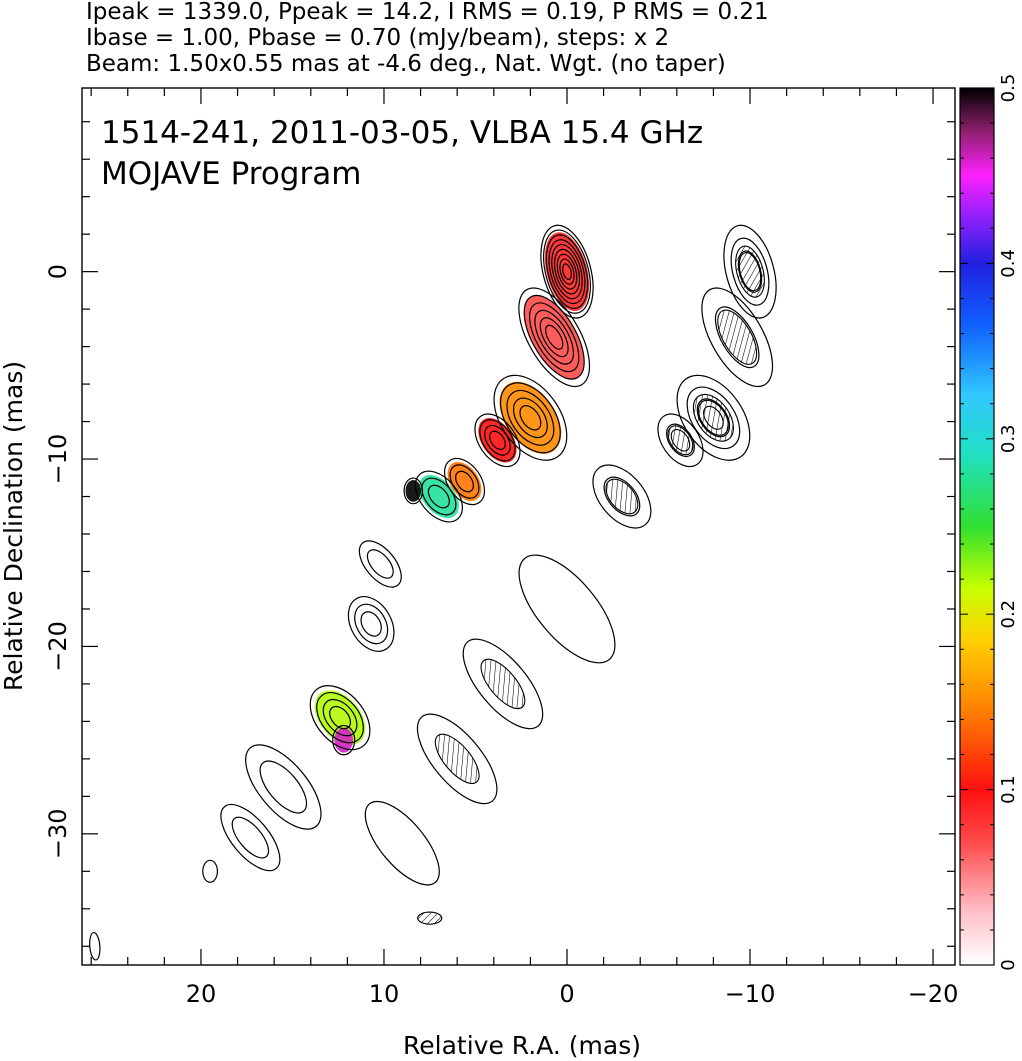  I want to click on beam-shape, so click(95, 946).